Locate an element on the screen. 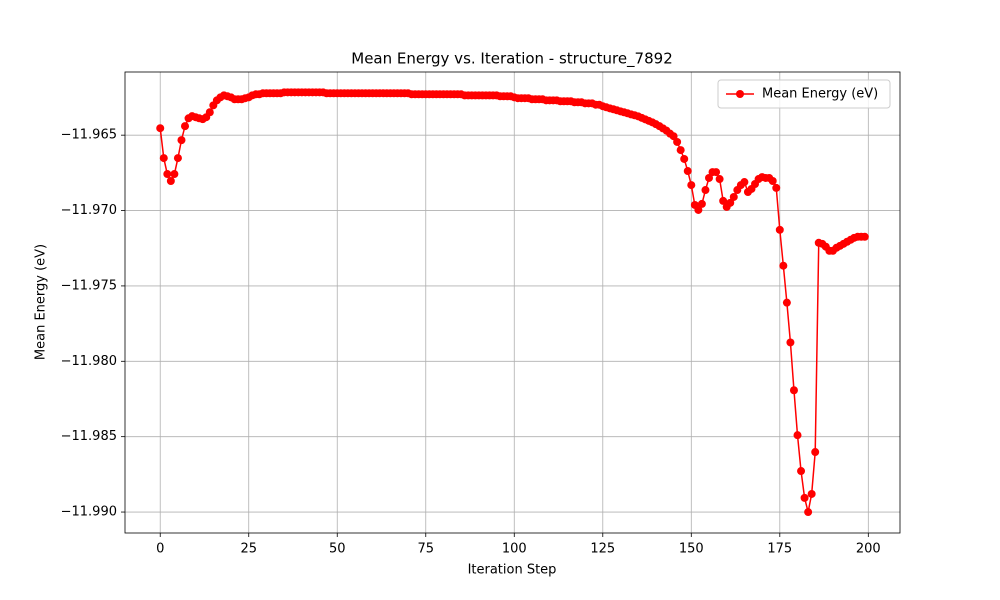 The width and height of the screenshot is (1000, 600). y-tick-label: −11.985 is located at coordinates (89, 436).